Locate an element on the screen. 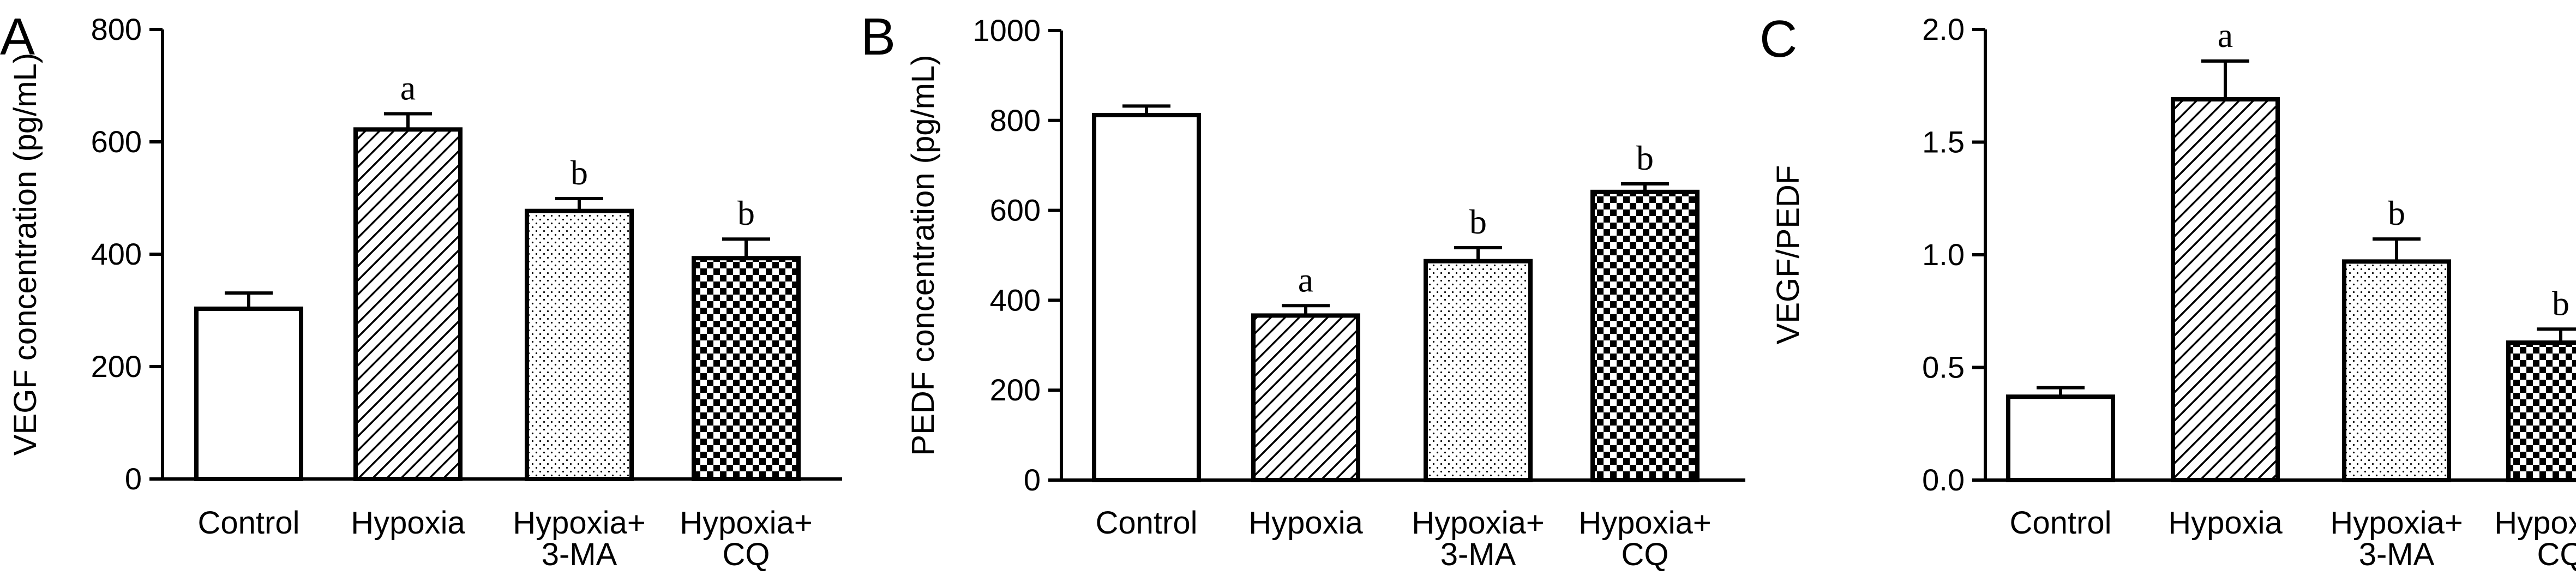  y-tick-label: 0.0 is located at coordinates (1944, 480).